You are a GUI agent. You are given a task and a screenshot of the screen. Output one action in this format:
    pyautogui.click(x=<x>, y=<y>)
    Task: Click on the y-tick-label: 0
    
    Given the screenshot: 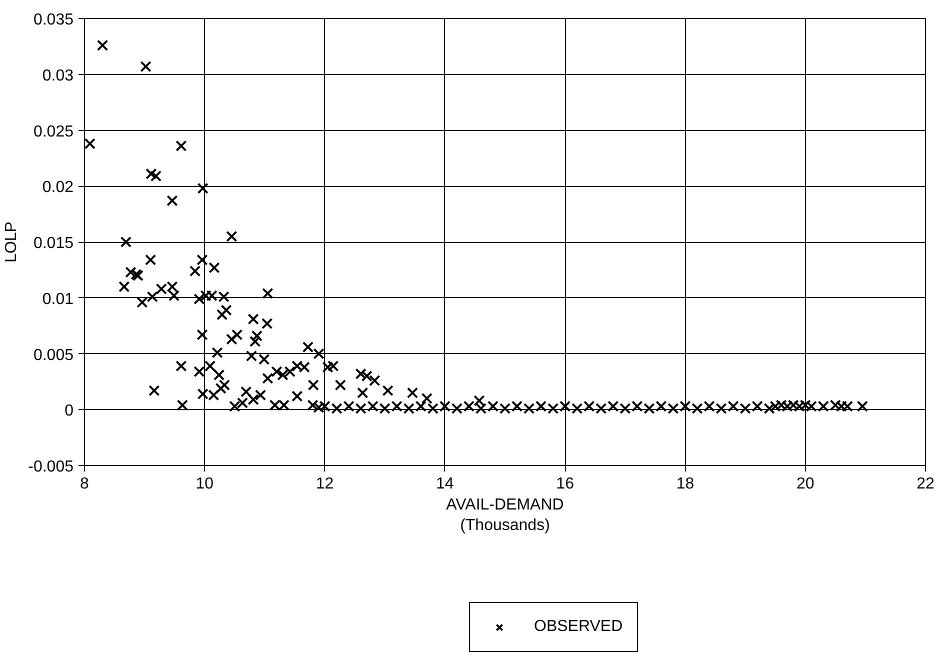 What is the action you would take?
    pyautogui.click(x=69, y=411)
    